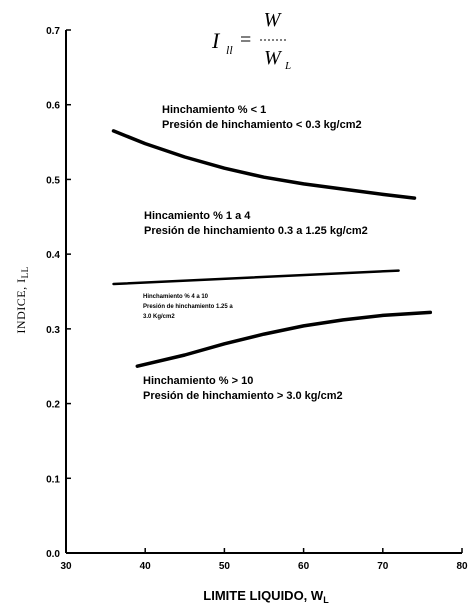 This screenshot has width=468, height=608. What do you see at coordinates (216, 40) in the screenshot?
I see `formula-lhs: I` at bounding box center [216, 40].